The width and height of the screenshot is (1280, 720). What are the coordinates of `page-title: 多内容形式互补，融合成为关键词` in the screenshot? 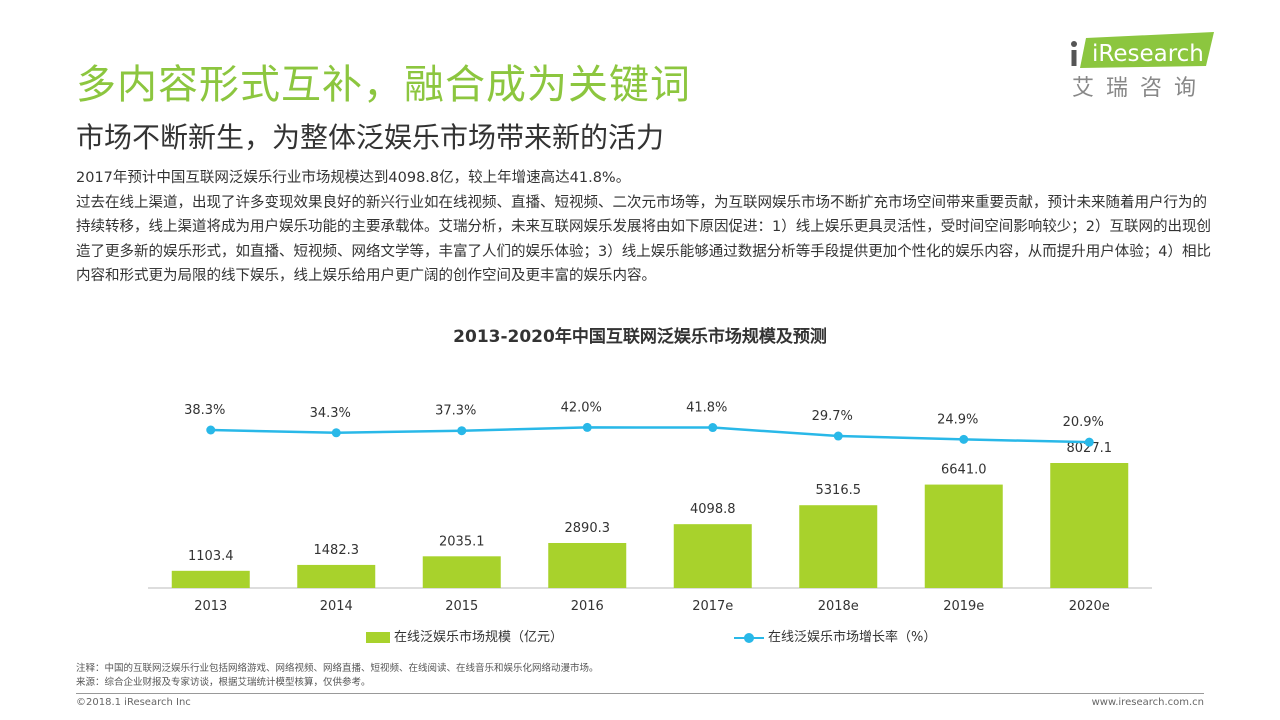 It's located at (383, 85).